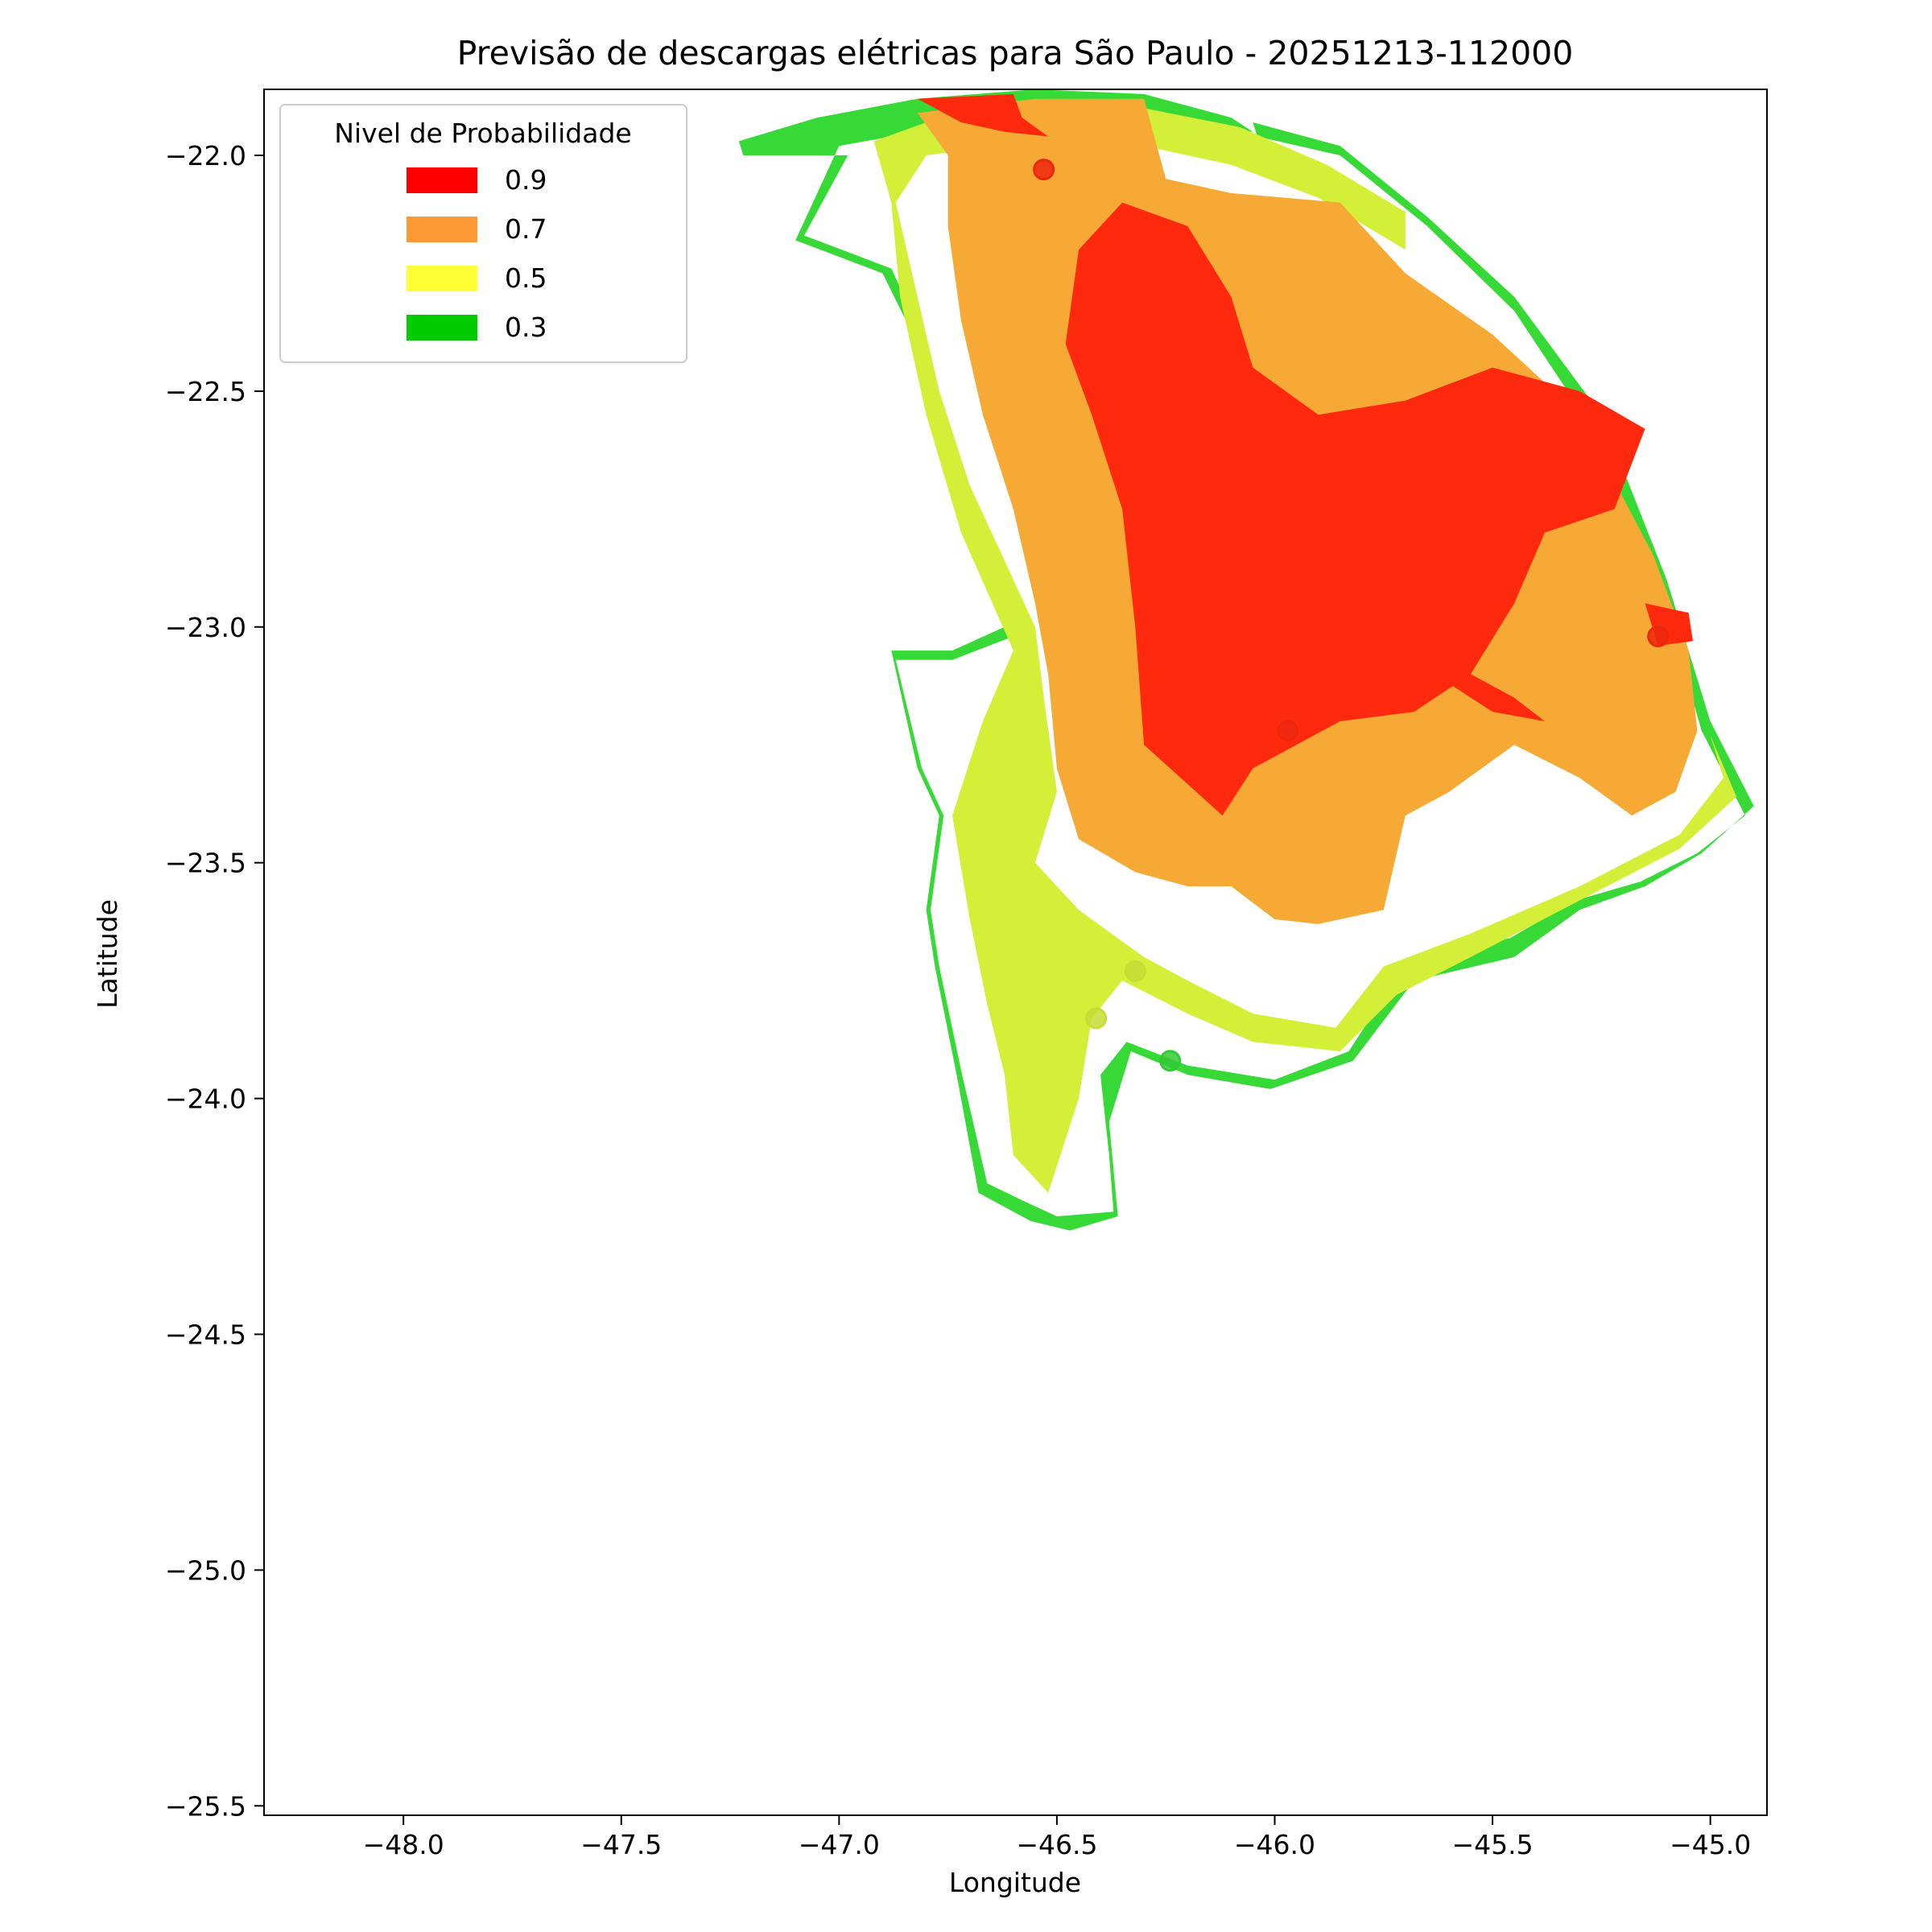 This screenshot has width=1932, height=1932. I want to click on y-tick-label-6: −25.0, so click(205, 1570).